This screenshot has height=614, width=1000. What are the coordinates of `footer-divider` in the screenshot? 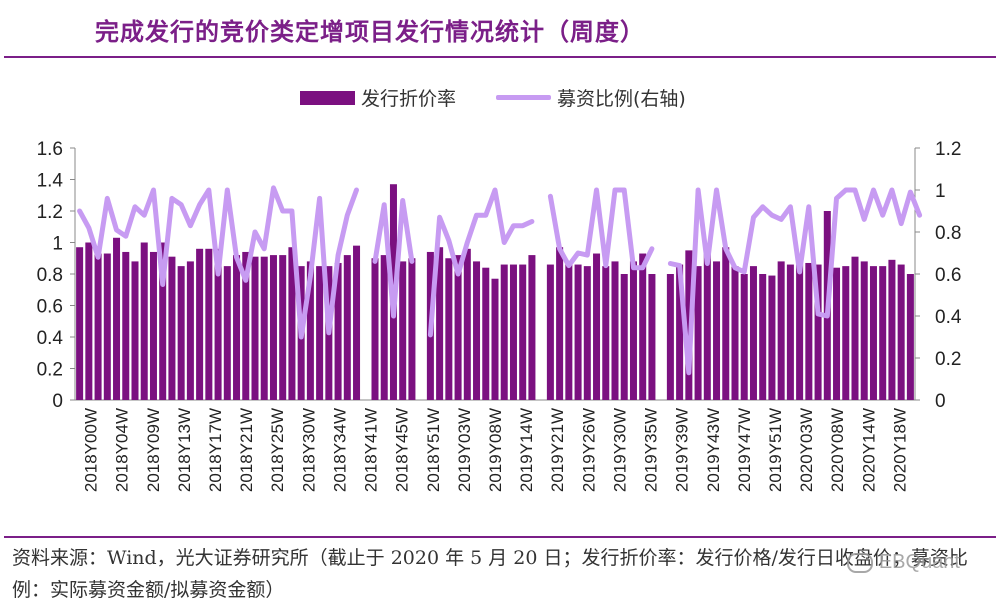 It's located at (500, 537).